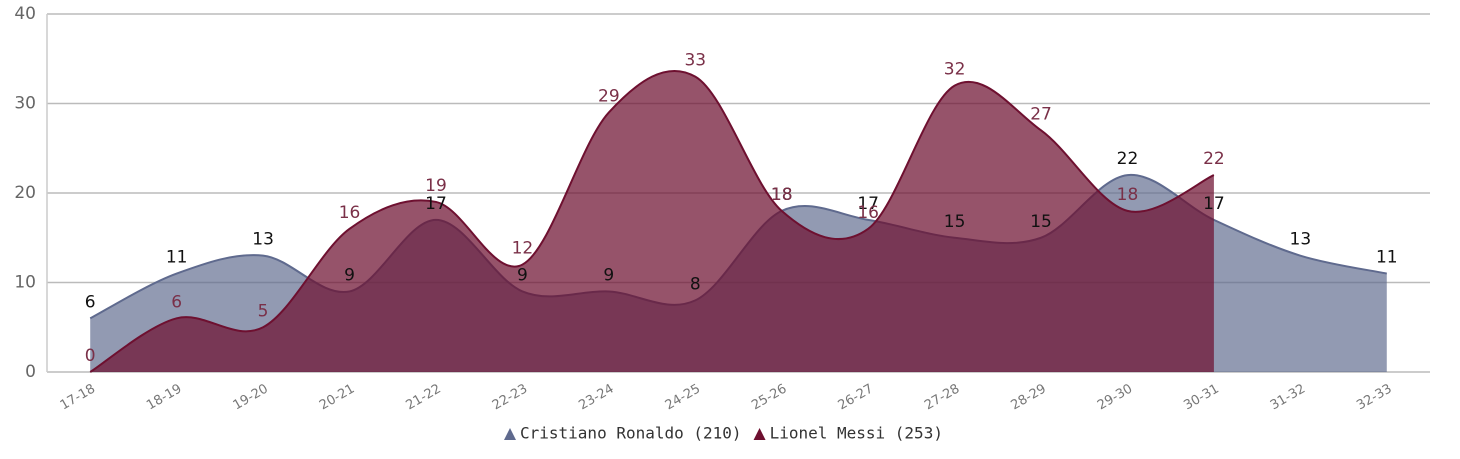 The width and height of the screenshot is (1460, 459). Describe the element at coordinates (1374, 398) in the screenshot. I see `x-tick-label: 32-33` at that location.